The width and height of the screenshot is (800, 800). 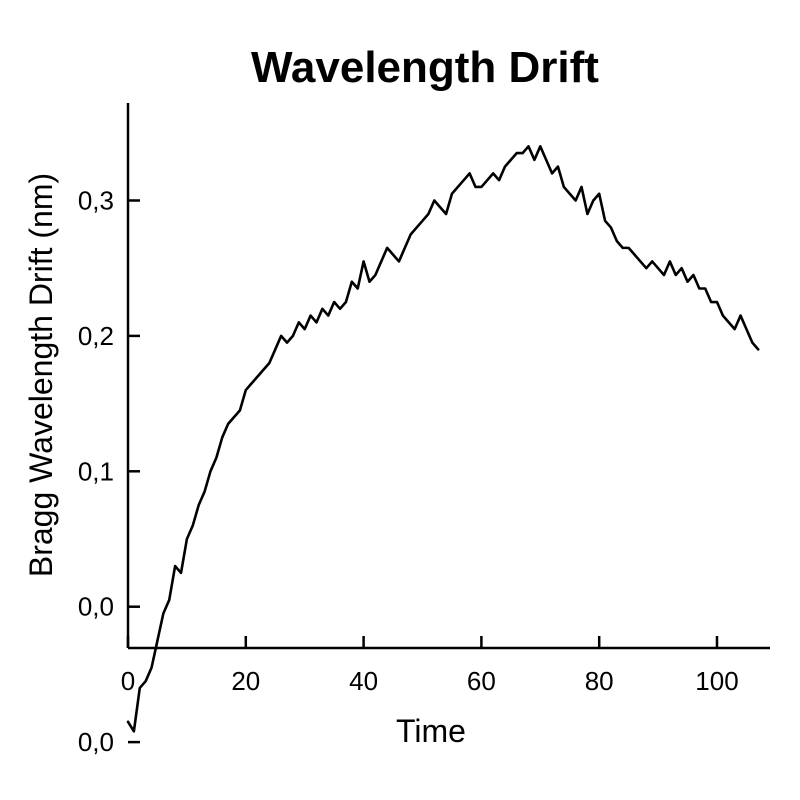 What do you see at coordinates (431, 731) in the screenshot?
I see `x-axis-label: Time` at bounding box center [431, 731].